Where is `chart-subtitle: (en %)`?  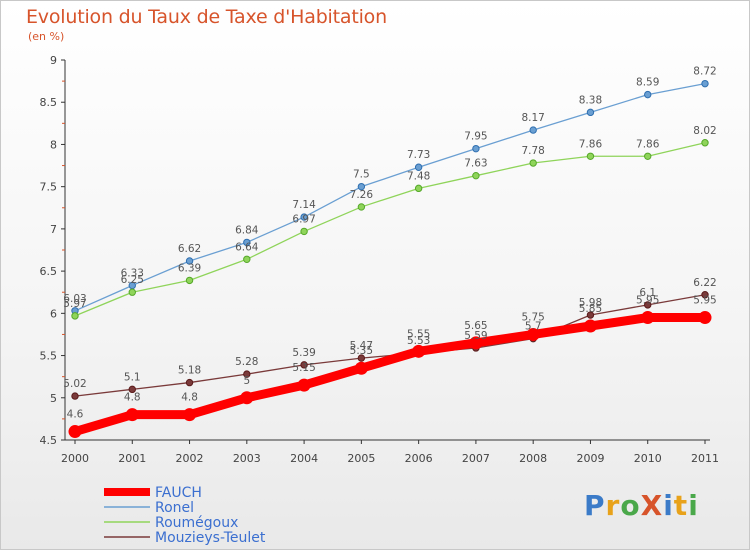 chart-subtitle: (en %) is located at coordinates (46, 36).